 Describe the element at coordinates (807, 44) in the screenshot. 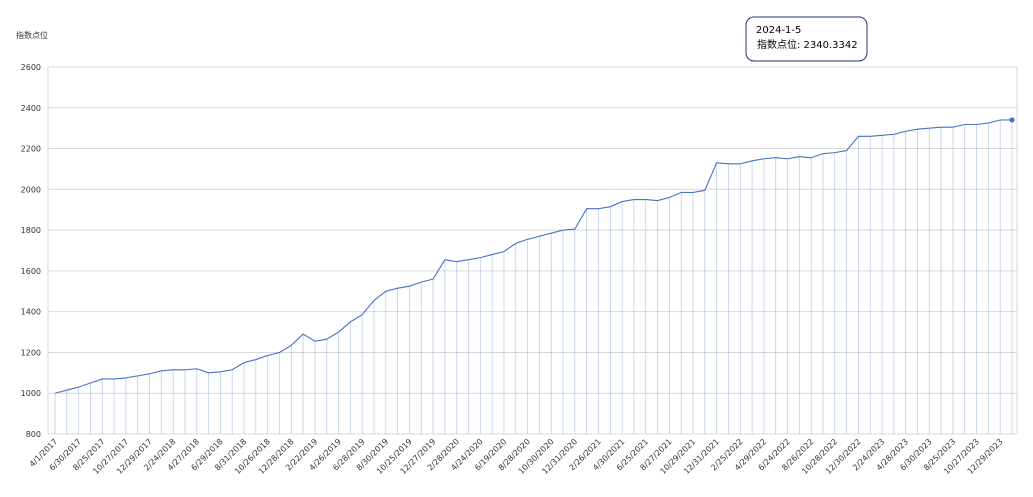

I see `tooltip-value: 指数点位: 2340.3342` at that location.